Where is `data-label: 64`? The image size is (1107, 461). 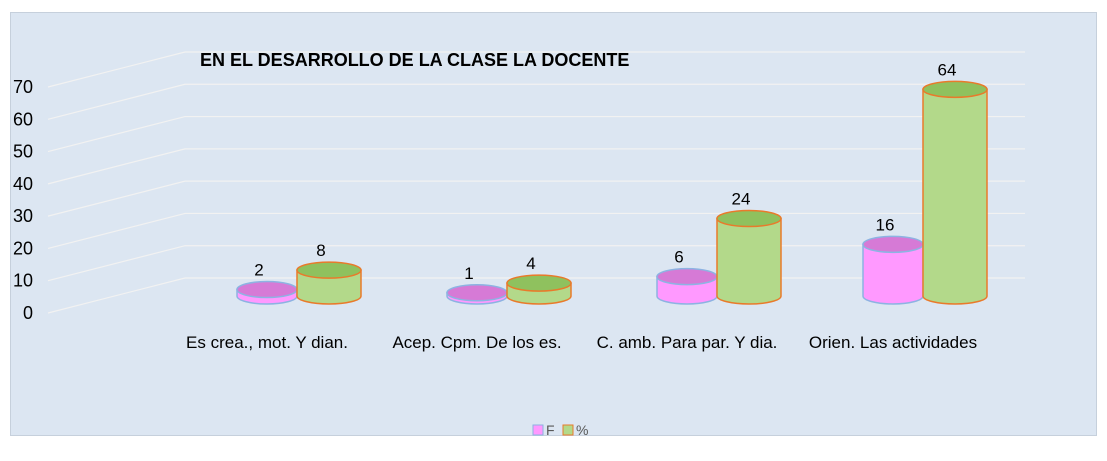 data-label: 64 is located at coordinates (947, 69).